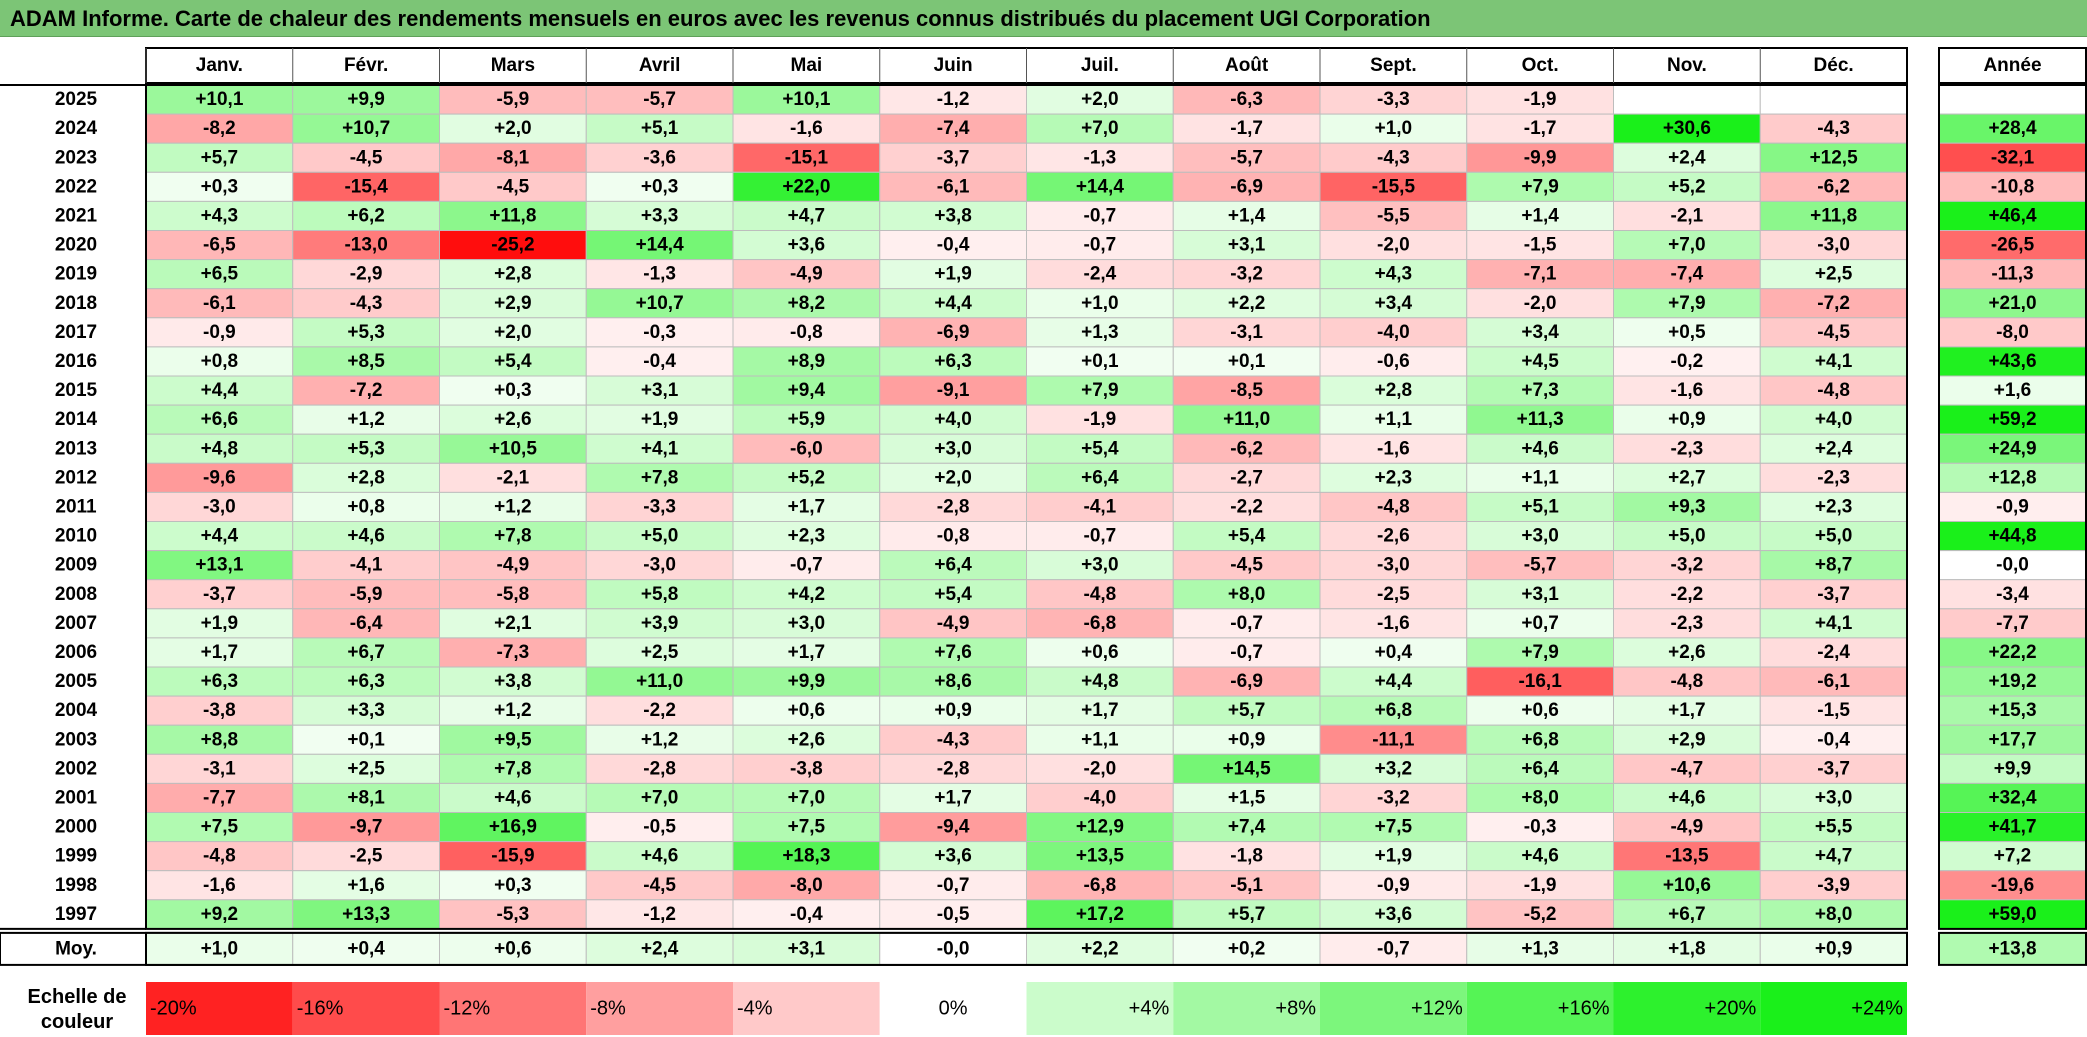 Image resolution: width=2087 pixels, height=1037 pixels. What do you see at coordinates (2013, 157) in the screenshot?
I see `annual-value: -32,1` at bounding box center [2013, 157].